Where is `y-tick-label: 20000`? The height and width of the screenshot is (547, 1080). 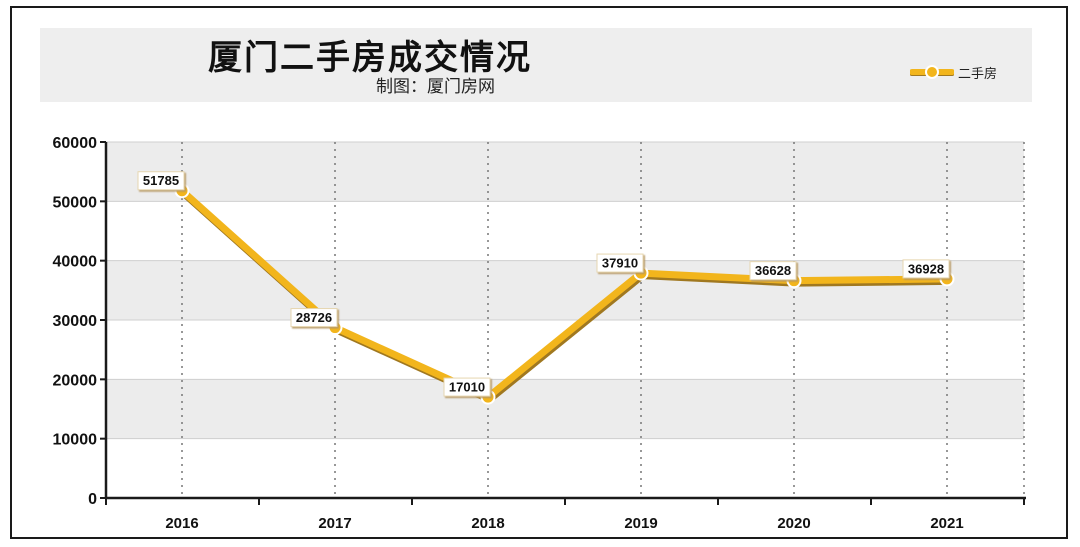
y-tick-label: 20000 is located at coordinates (75, 380).